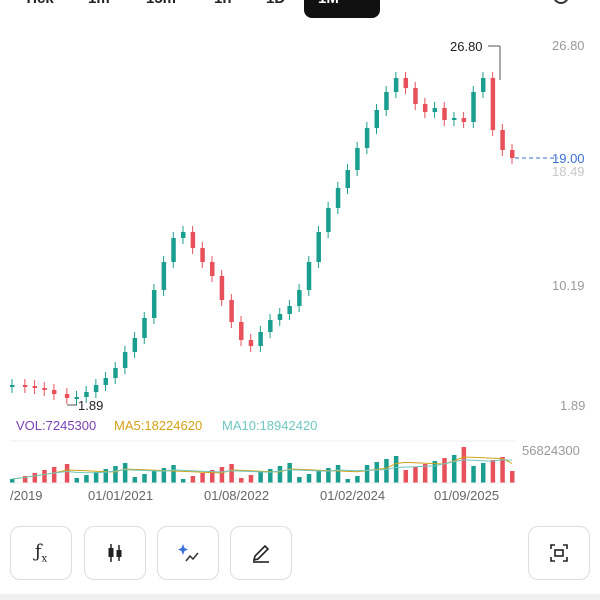 This screenshot has height=600, width=600. What do you see at coordinates (568, 45) in the screenshot?
I see `price-tick: 26.80` at bounding box center [568, 45].